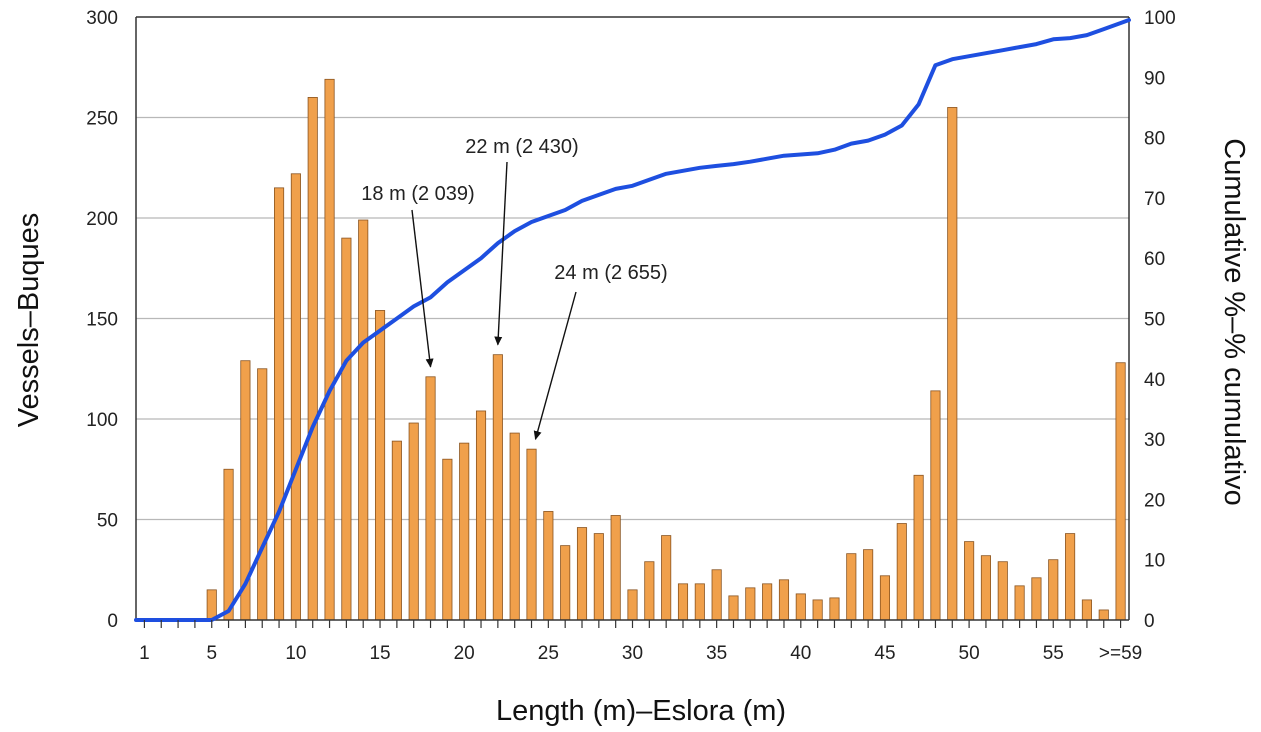 This screenshot has height=732, width=1261. I want to click on y2-tick-label: 100, so click(1160, 18).